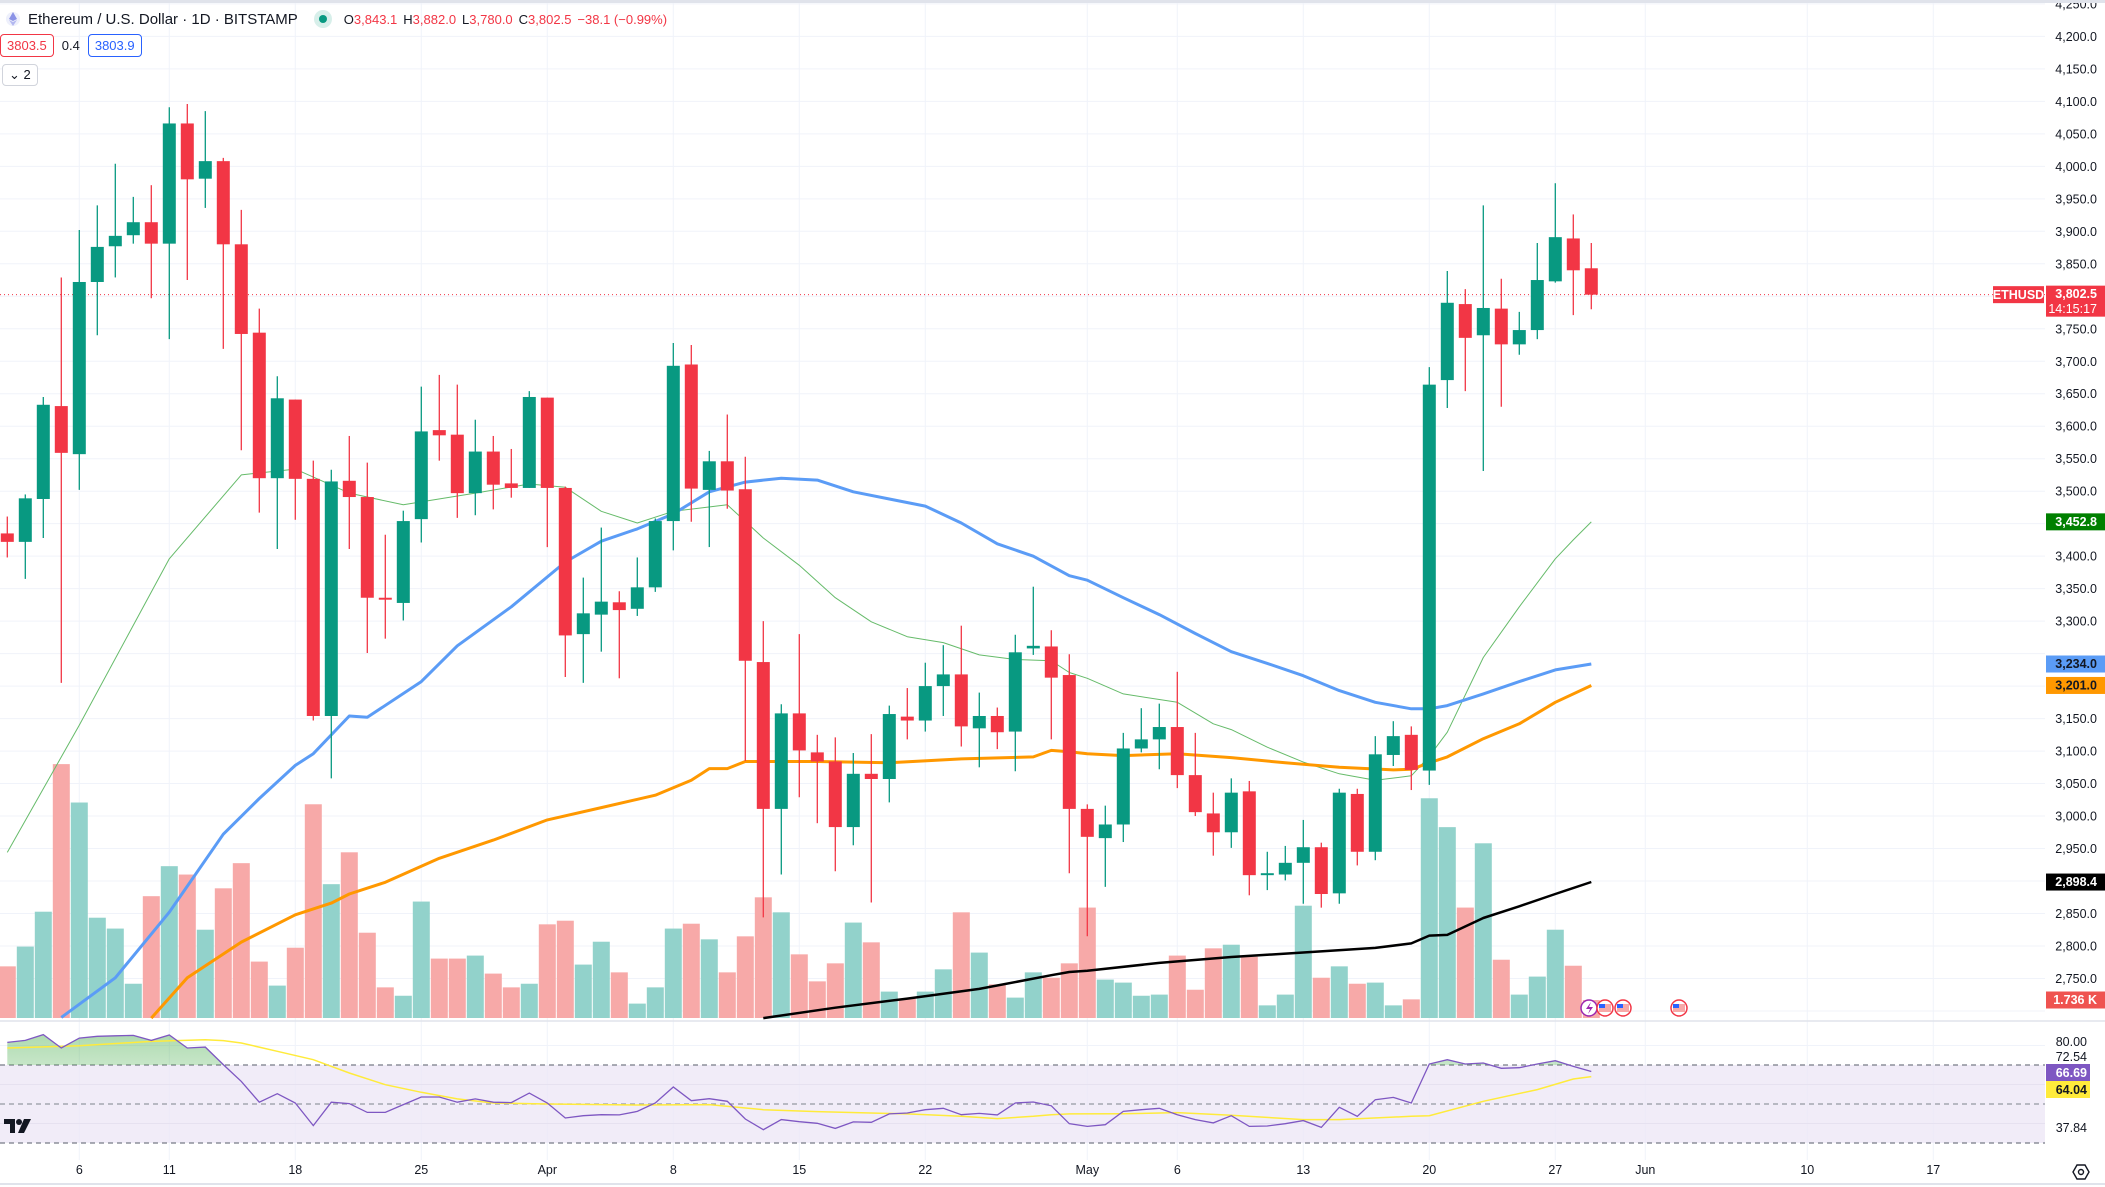 The image size is (2105, 1187). What do you see at coordinates (1676, 1006) in the screenshot?
I see `flag-canton` at bounding box center [1676, 1006].